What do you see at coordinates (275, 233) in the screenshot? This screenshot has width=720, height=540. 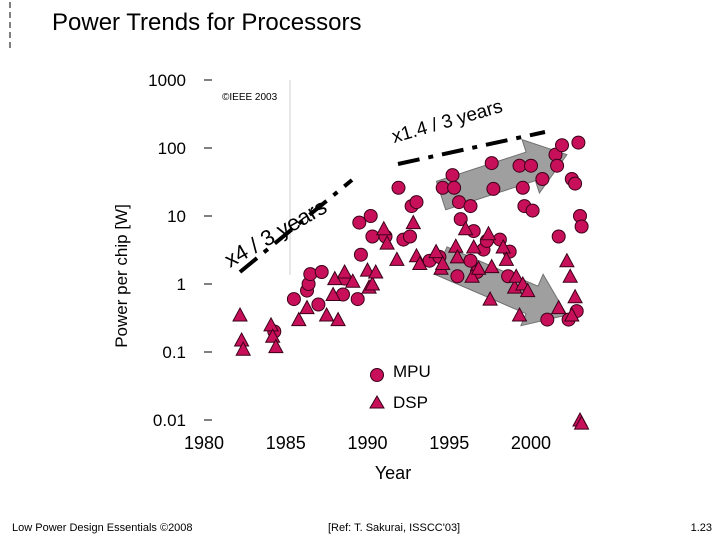 I see `annotation-x4: x4 / 3 years` at bounding box center [275, 233].